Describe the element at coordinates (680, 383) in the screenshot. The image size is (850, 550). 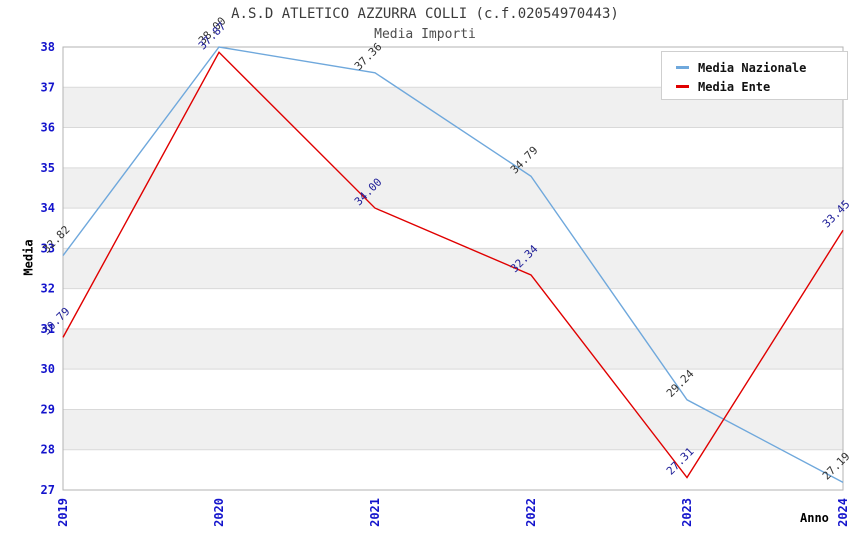
I see `data-label-series-0: 29.24` at that location.